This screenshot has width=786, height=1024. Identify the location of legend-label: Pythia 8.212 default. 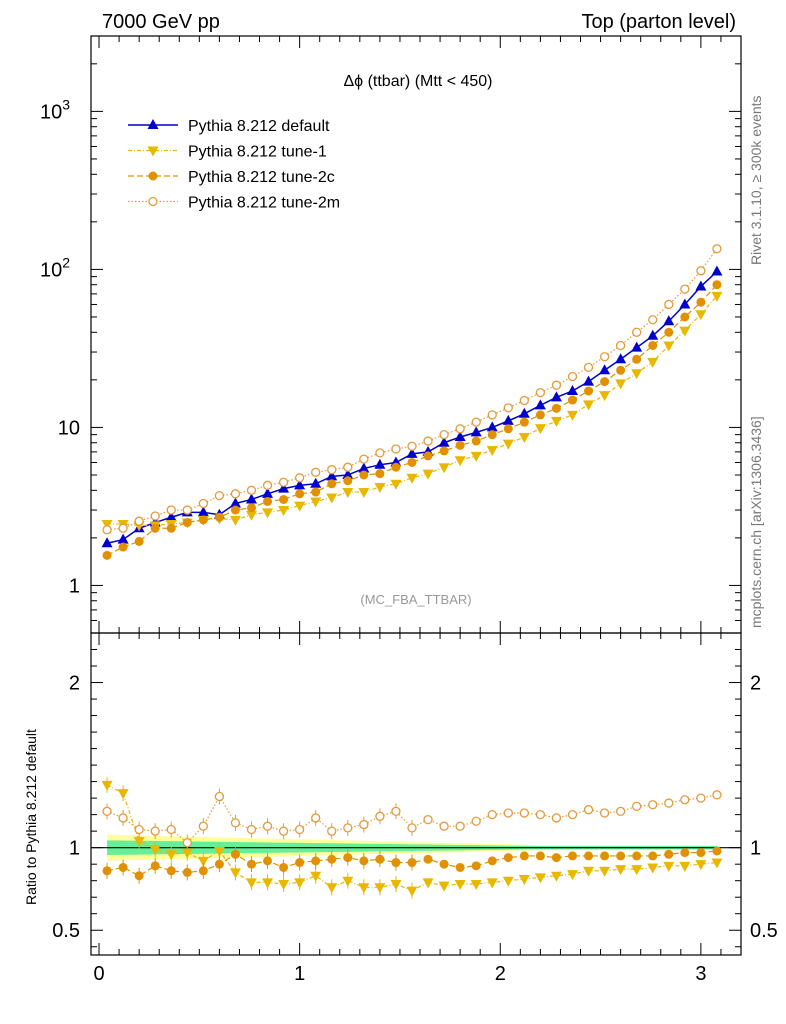
(259, 126).